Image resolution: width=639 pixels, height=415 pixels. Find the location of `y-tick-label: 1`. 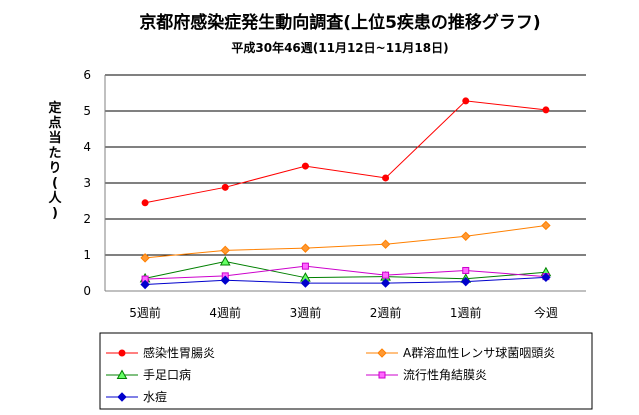

y-tick-label: 1 is located at coordinates (87, 255).